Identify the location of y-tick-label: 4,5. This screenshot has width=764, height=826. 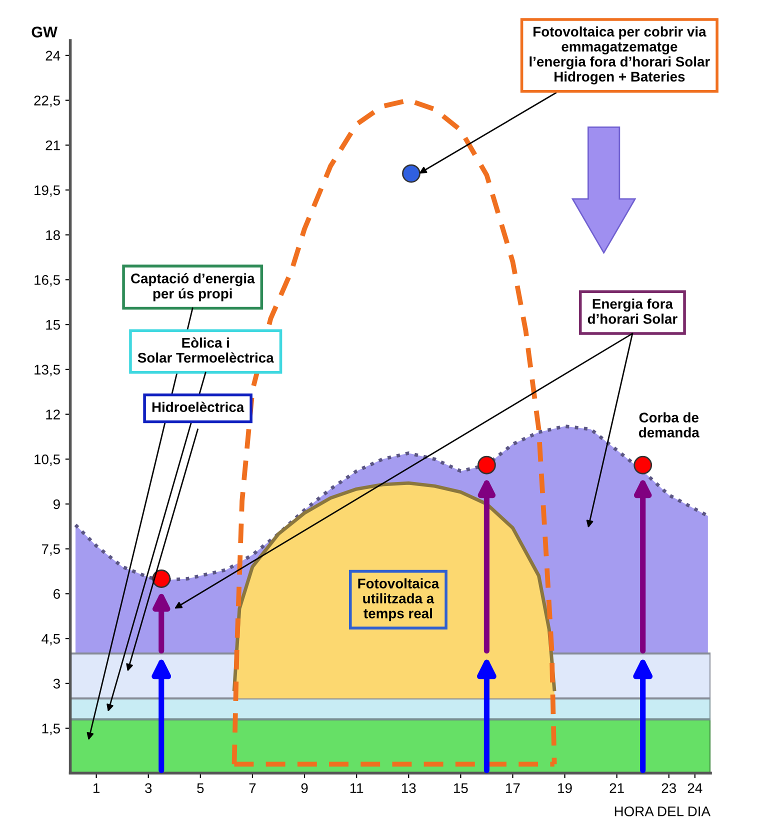
(51, 640).